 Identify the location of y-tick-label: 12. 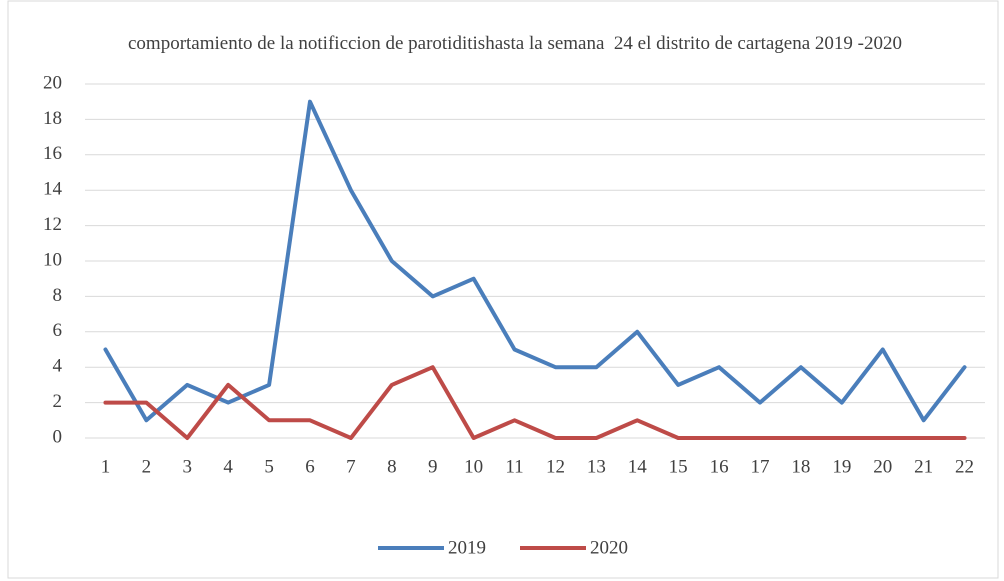
(52, 224).